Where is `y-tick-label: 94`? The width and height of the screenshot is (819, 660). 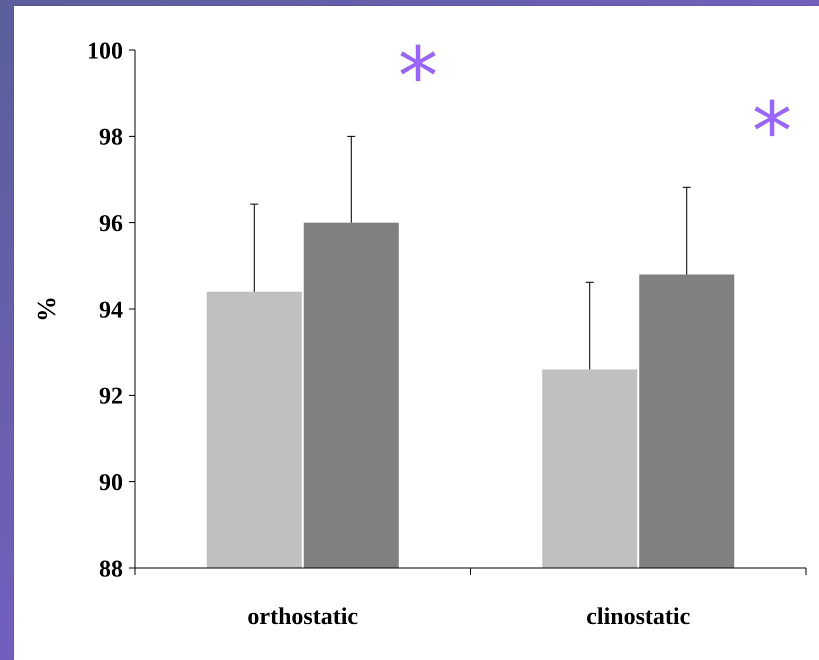 y-tick-label: 94 is located at coordinates (111, 310).